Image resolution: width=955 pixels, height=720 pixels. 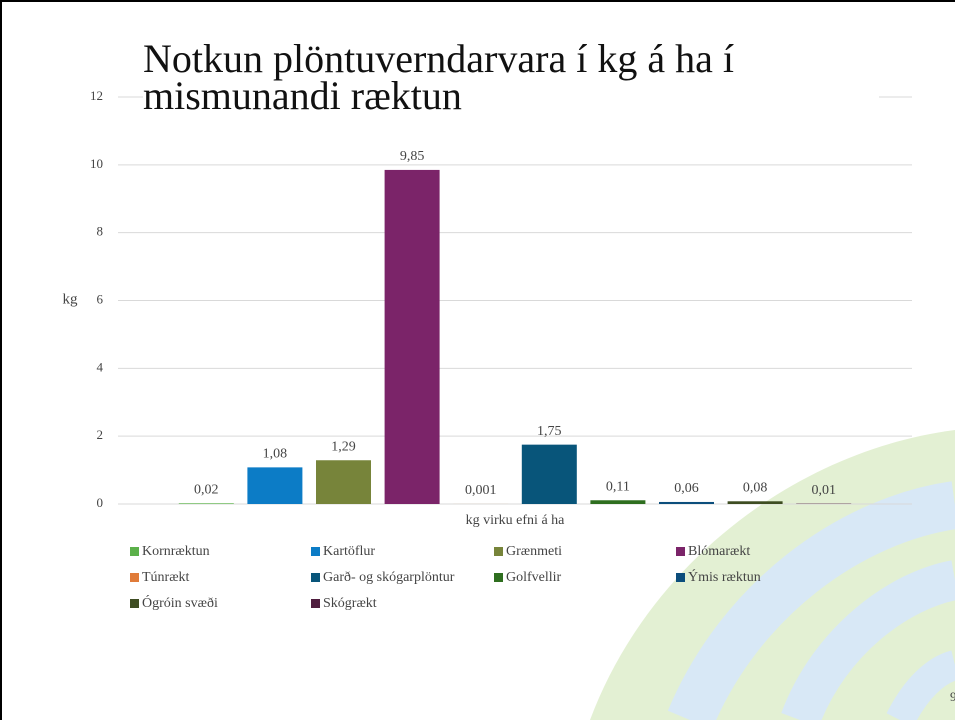 What do you see at coordinates (549, 431) in the screenshot?
I see `data-label: 1,75` at bounding box center [549, 431].